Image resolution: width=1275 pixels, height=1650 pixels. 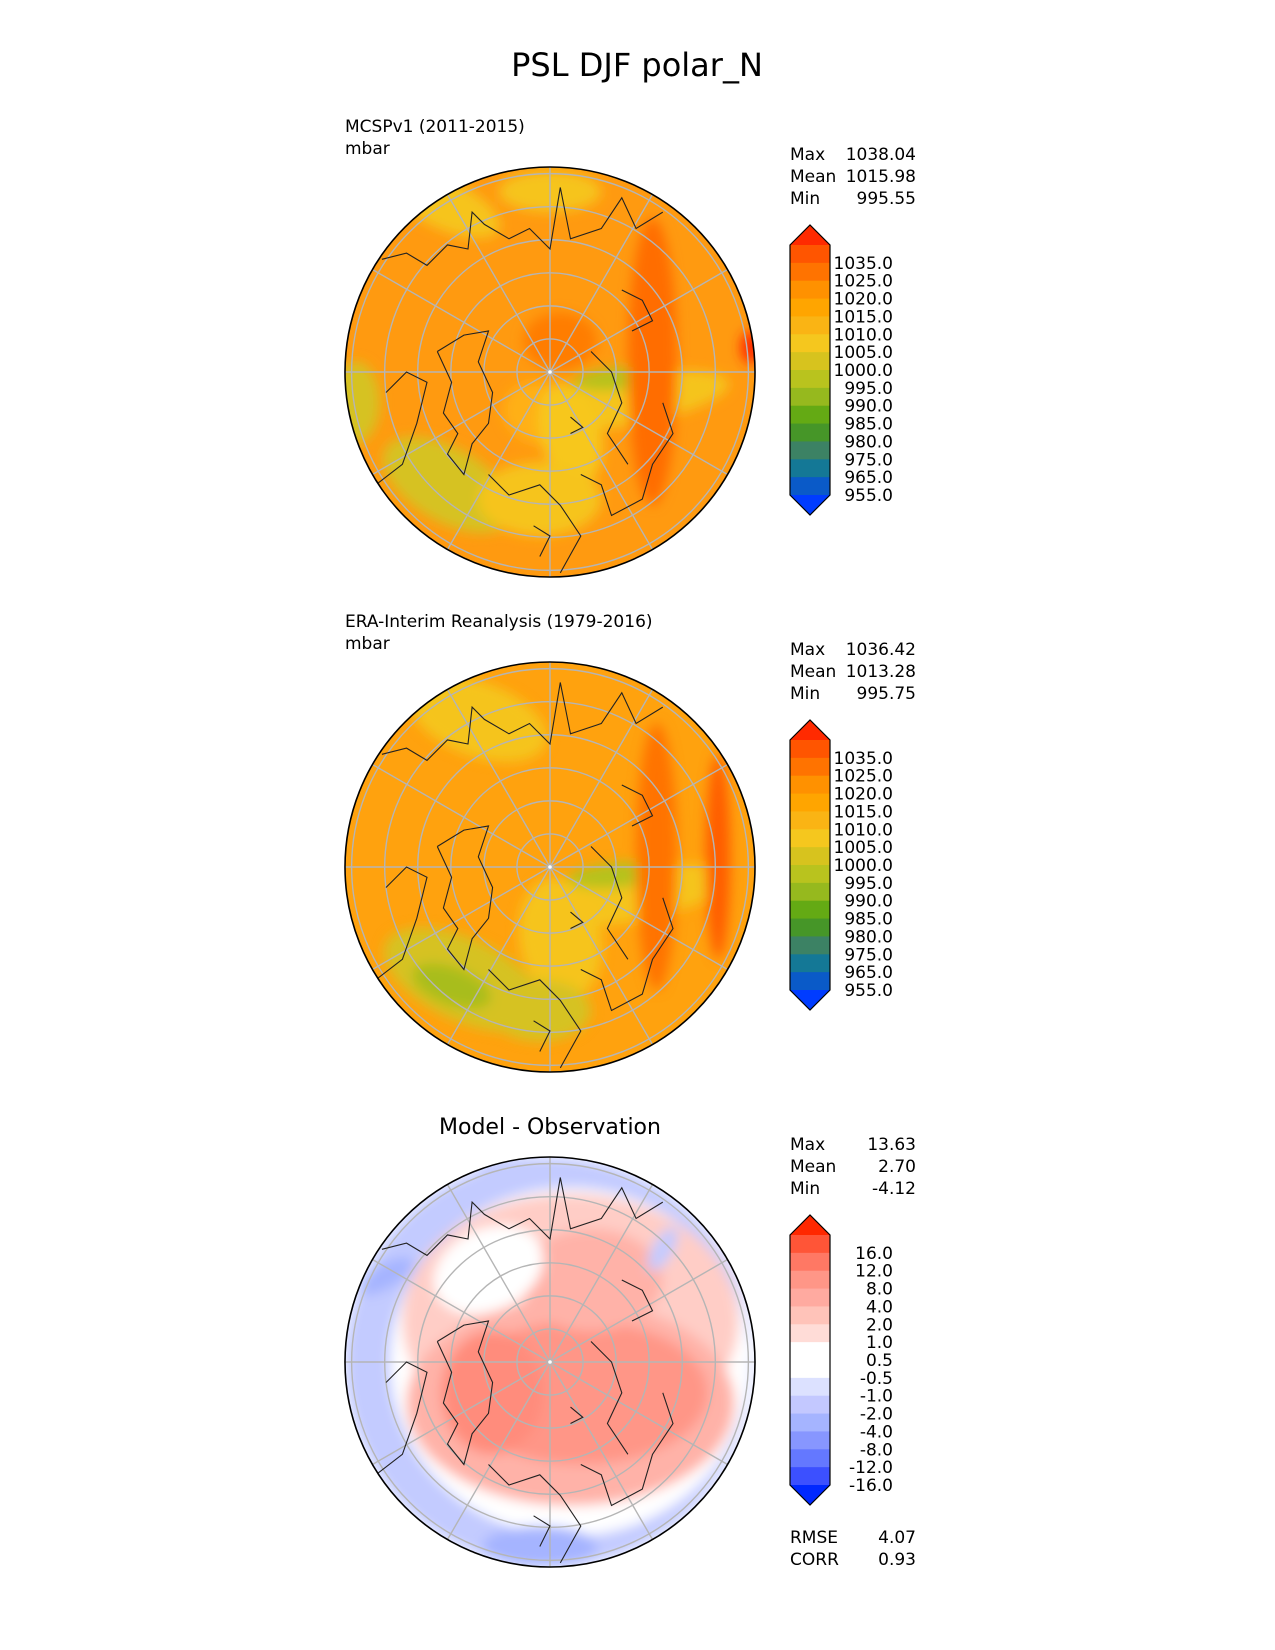 I want to click on footer-stat-label: CORR, so click(x=814, y=1560).